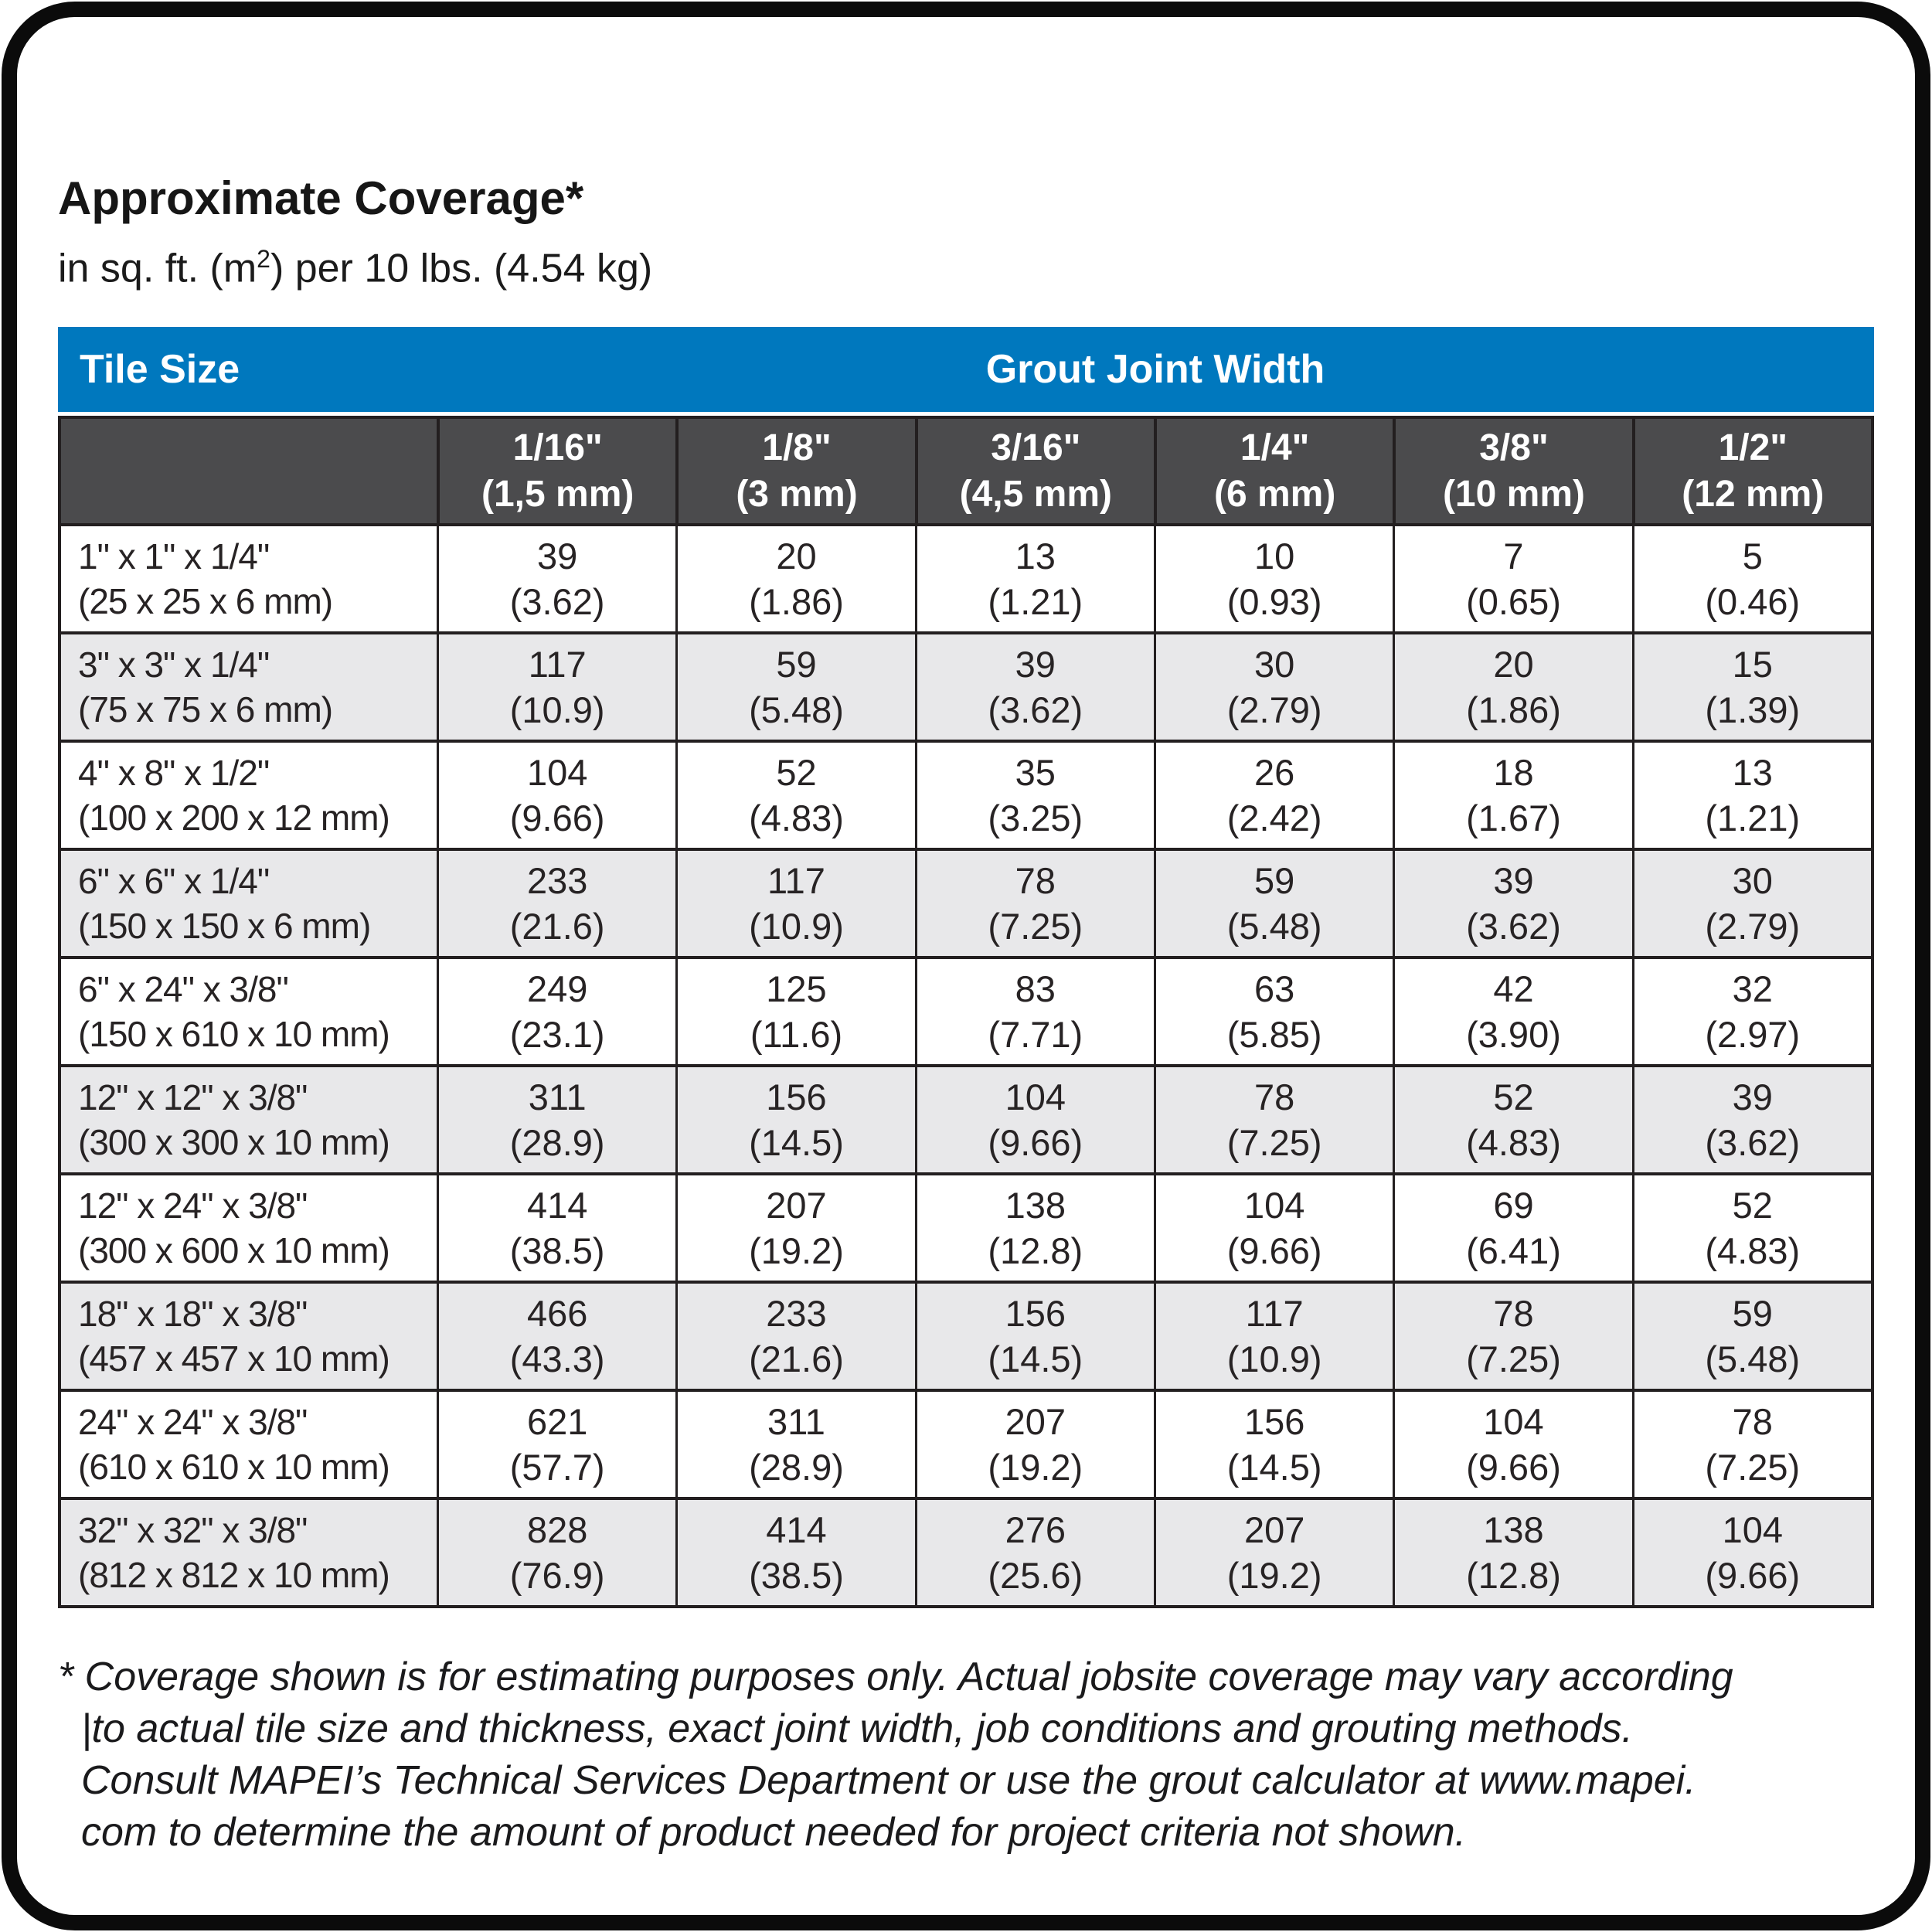 Image resolution: width=1932 pixels, height=1932 pixels. What do you see at coordinates (205, 688) in the screenshot?
I see `tile-size-cell: 3" x 3" x 1/4" (75 x 75 x 6 mm)` at bounding box center [205, 688].